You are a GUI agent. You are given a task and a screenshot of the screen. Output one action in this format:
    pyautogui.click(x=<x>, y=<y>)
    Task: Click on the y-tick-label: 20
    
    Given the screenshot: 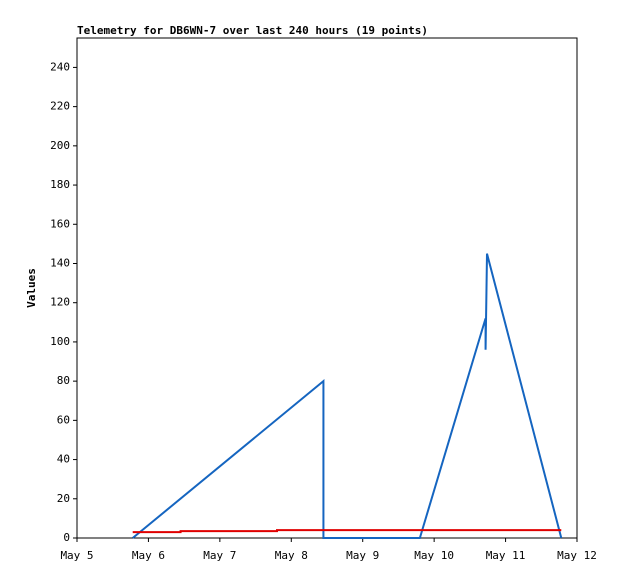 What is the action you would take?
    pyautogui.click(x=63, y=498)
    